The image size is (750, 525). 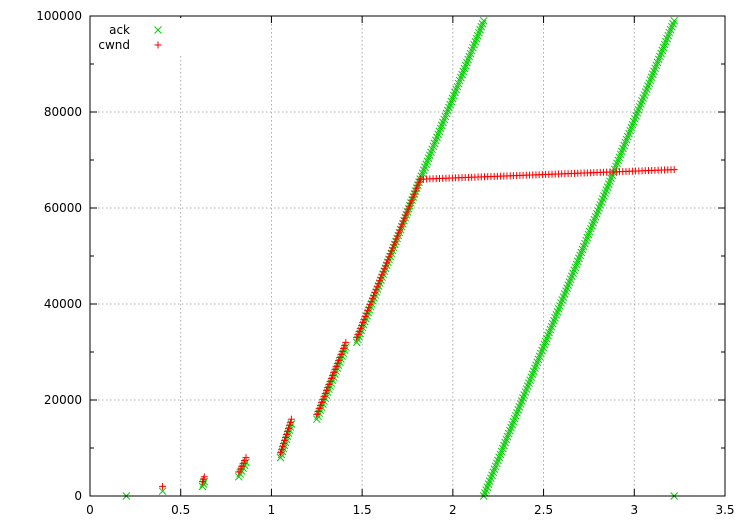 What do you see at coordinates (272, 510) in the screenshot?
I see `x-tick-label: 1` at bounding box center [272, 510].